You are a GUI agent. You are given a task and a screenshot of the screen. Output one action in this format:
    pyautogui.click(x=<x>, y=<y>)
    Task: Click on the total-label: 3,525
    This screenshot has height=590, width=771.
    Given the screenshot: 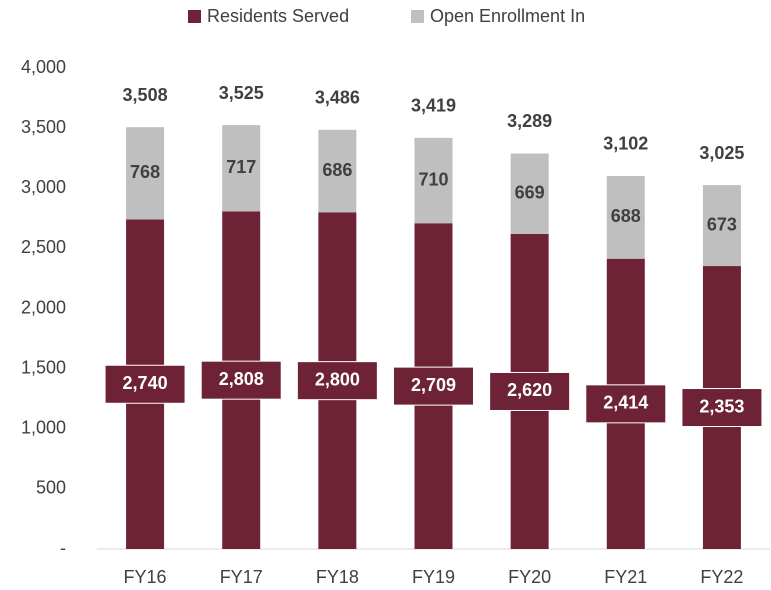 What is the action you would take?
    pyautogui.click(x=241, y=93)
    